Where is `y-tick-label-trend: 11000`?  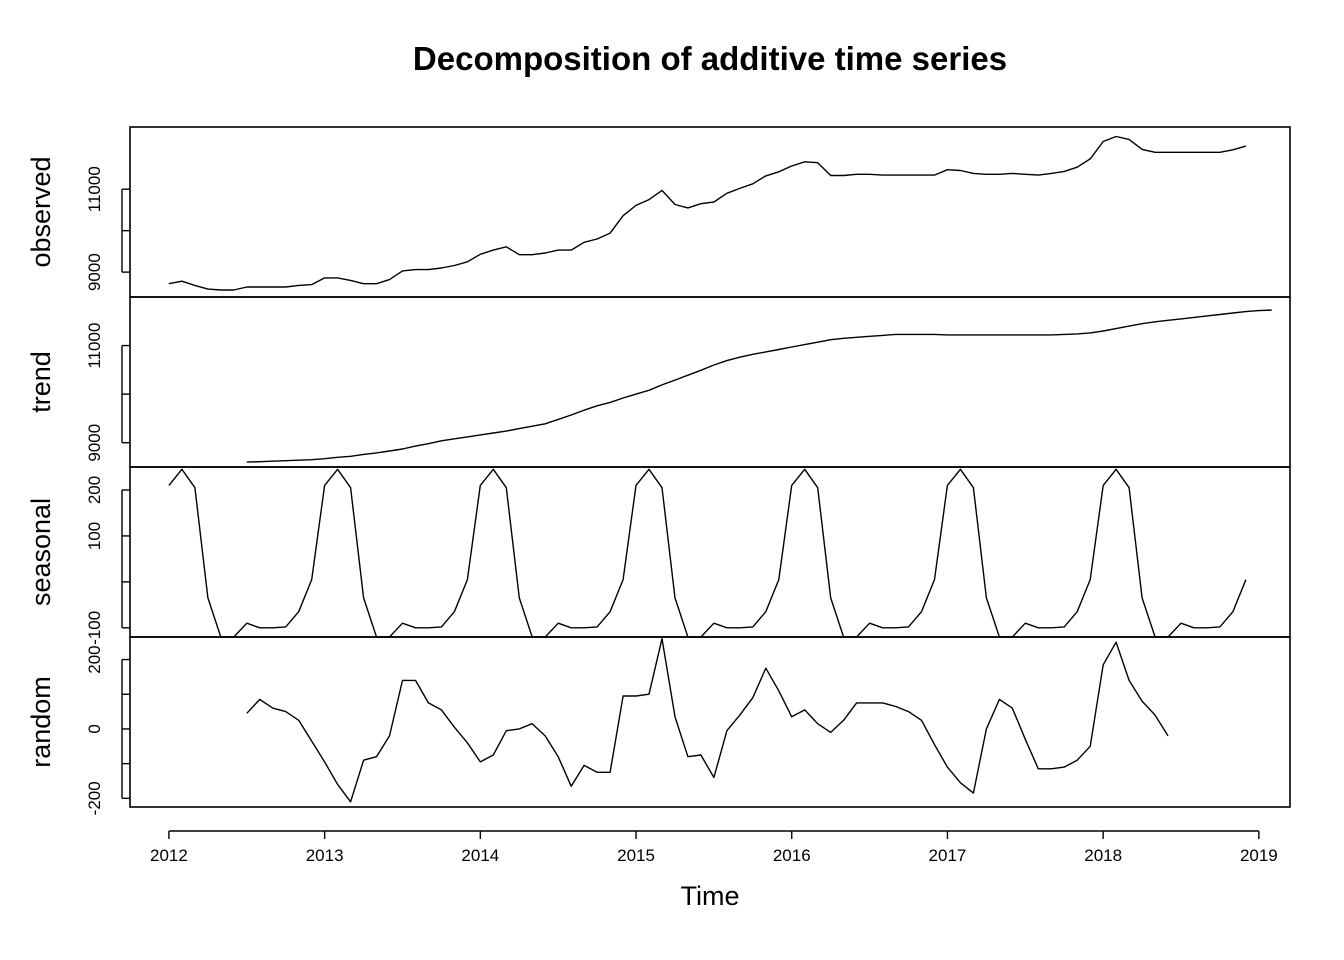
y-tick-label-trend: 11000 is located at coordinates (94, 346).